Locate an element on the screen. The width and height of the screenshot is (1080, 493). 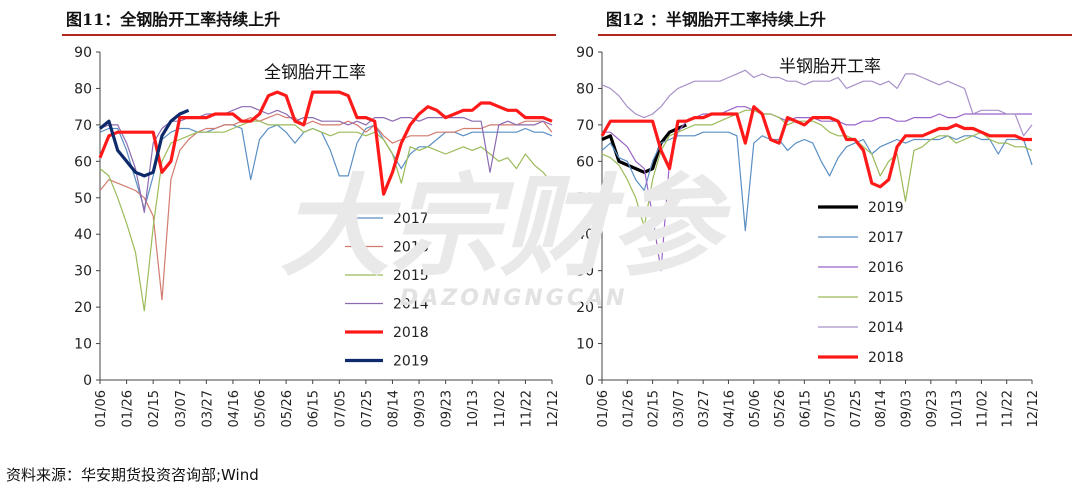
figure-12-title: 图12 ：半钢胎开工率持续上升 is located at coordinates (716, 19).